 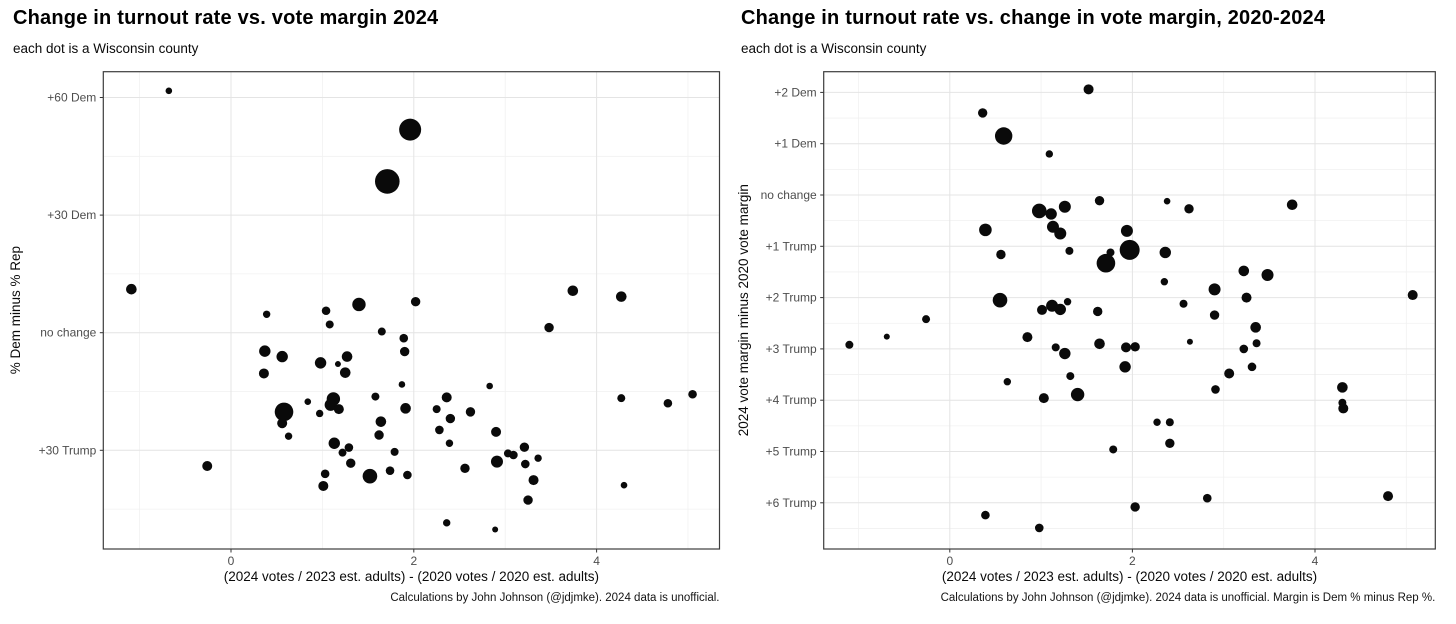 I want to click on y-tick-label: +60 Dem, so click(x=71, y=98).